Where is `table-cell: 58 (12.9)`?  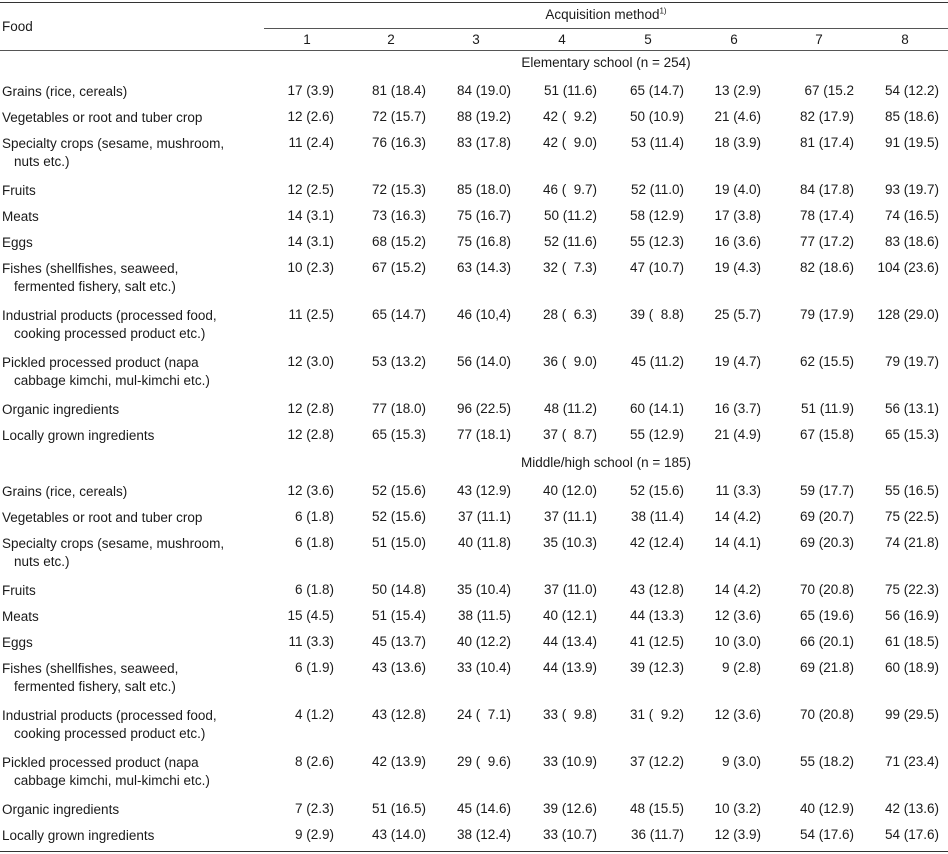 table-cell: 58 (12.9) is located at coordinates (656, 215).